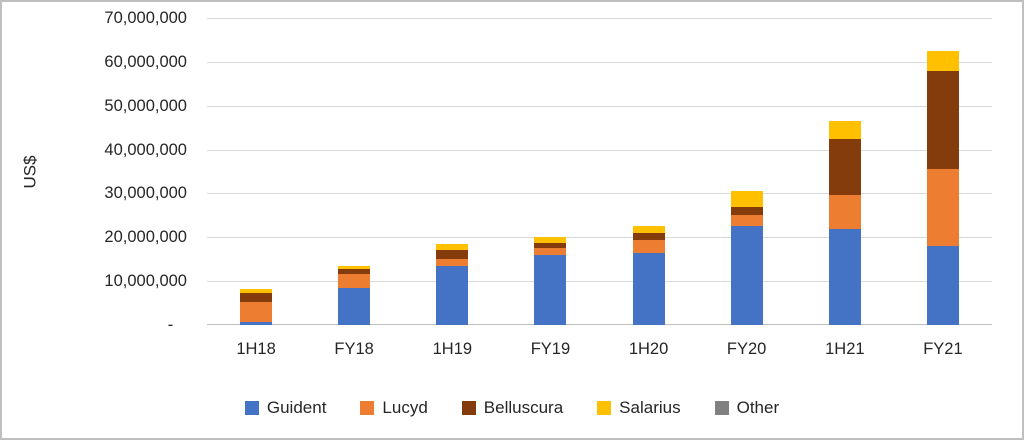 The image size is (1024, 440). What do you see at coordinates (746, 220) in the screenshot?
I see `bar-segment-lucyd-fy20` at bounding box center [746, 220].